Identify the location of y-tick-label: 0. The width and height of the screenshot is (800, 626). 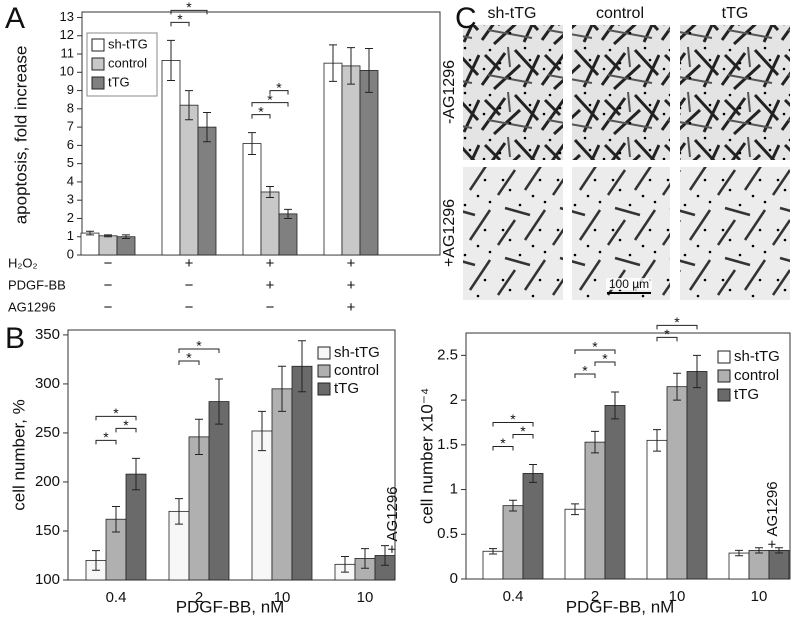
(454, 578).